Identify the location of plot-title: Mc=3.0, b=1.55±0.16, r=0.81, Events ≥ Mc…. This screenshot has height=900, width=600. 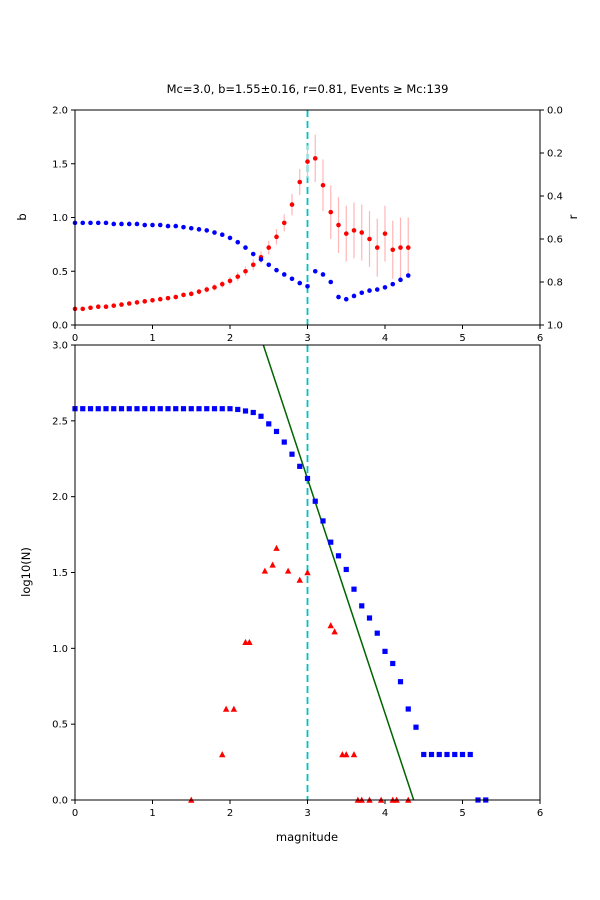
(307, 89).